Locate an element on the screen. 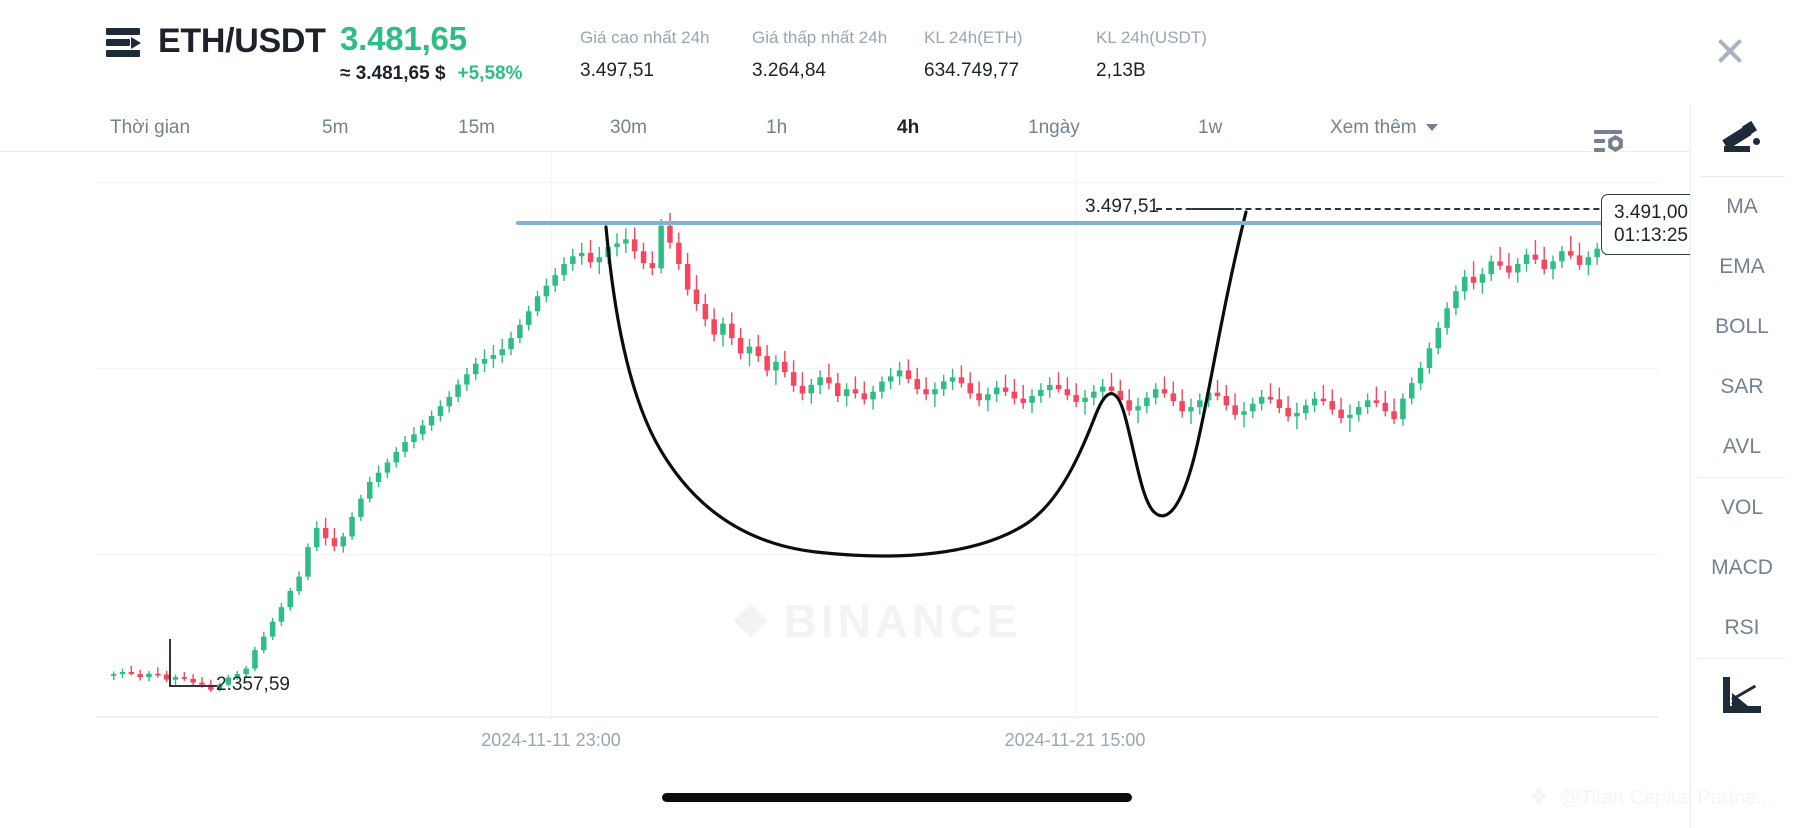  close-icon is located at coordinates (1730, 51).